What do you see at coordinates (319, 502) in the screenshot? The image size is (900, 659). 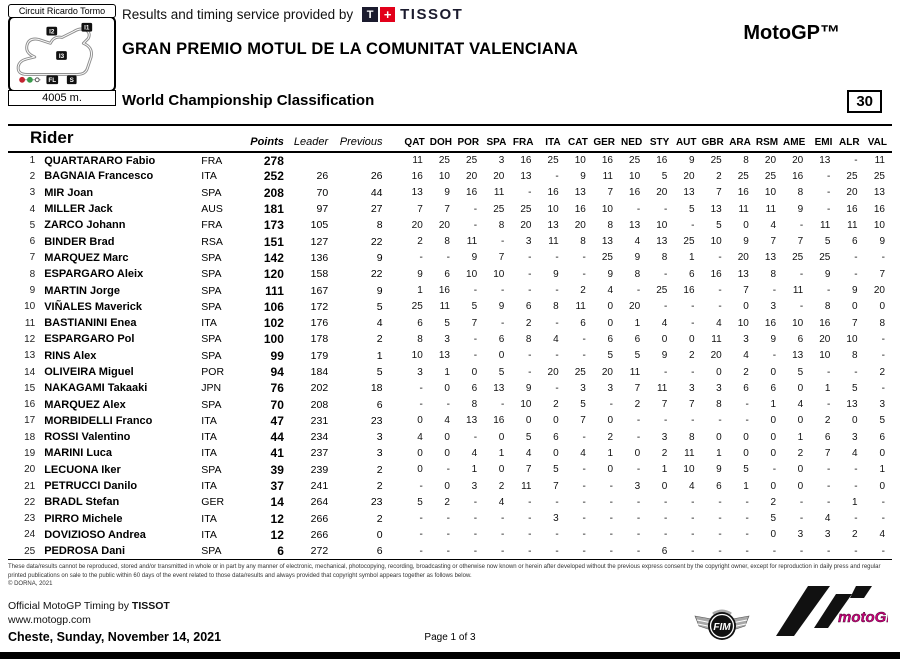 I see `gap-to-leader: 264` at bounding box center [319, 502].